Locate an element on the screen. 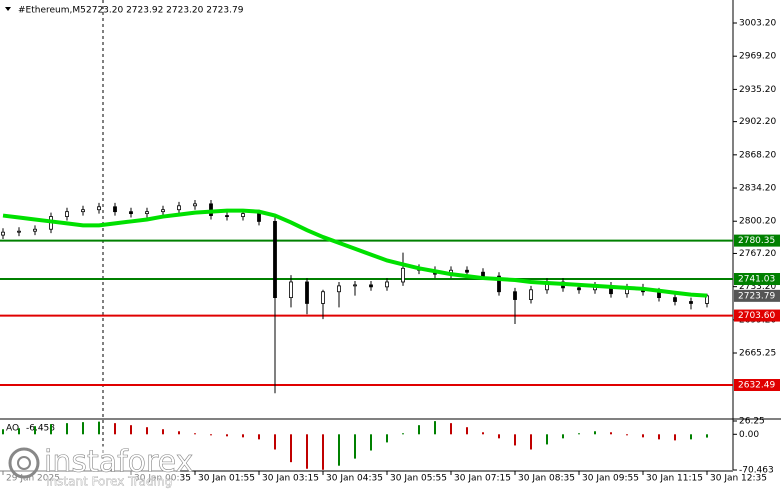 This screenshot has width=781, height=489. level-label: 2632.49 is located at coordinates (756, 386).